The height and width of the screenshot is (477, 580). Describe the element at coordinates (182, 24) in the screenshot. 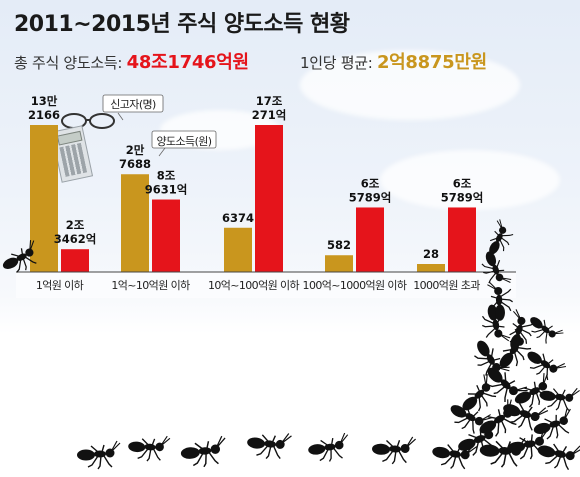

I see `page-title: 2011~2015년 주식 양도소득 현황` at that location.